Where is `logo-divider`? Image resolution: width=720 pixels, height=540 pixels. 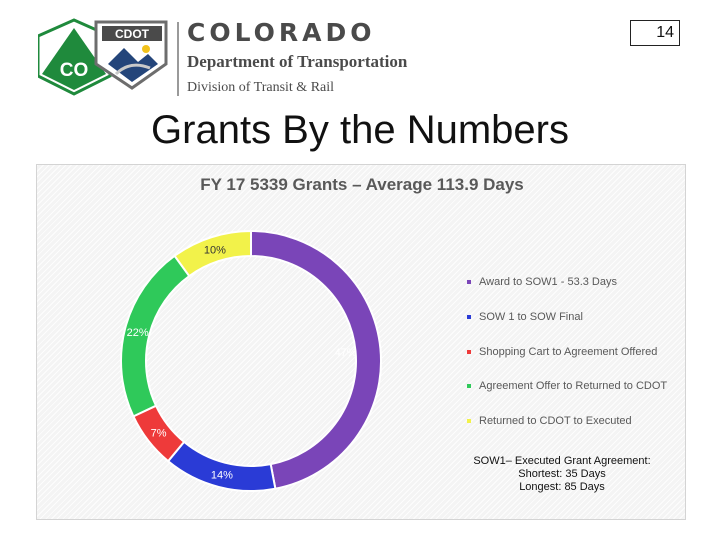 logo-divider is located at coordinates (178, 59).